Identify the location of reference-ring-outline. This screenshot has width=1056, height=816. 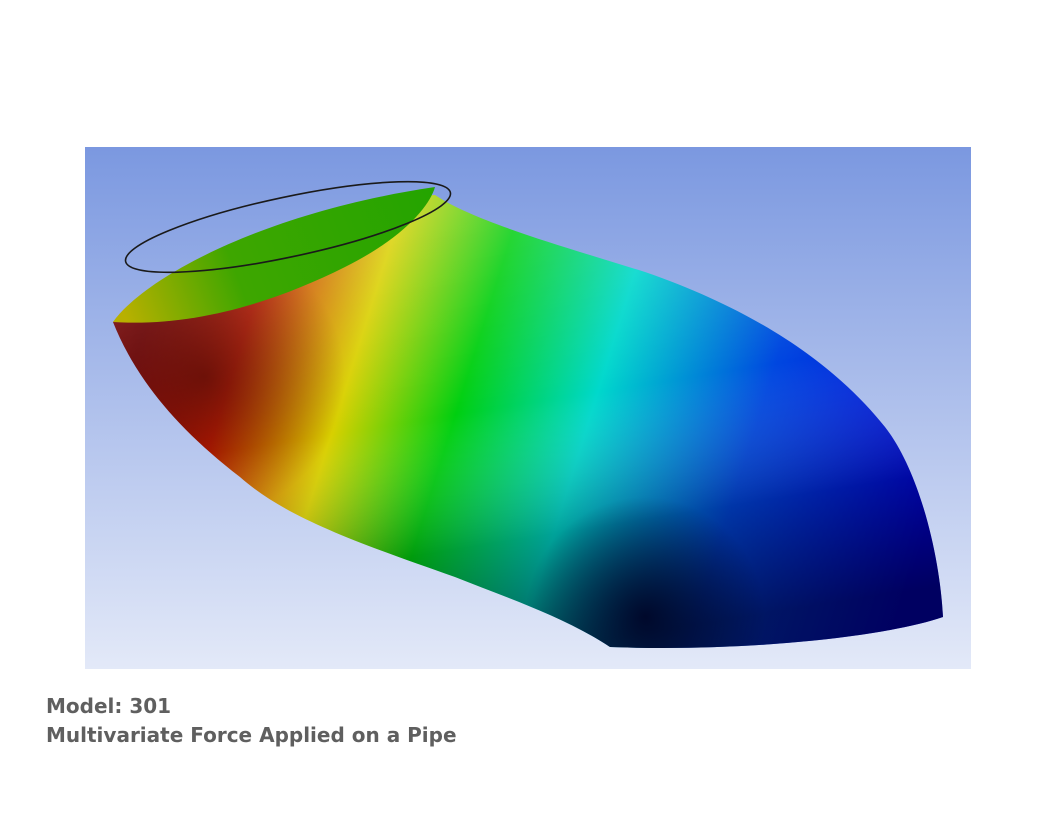
(288, 227).